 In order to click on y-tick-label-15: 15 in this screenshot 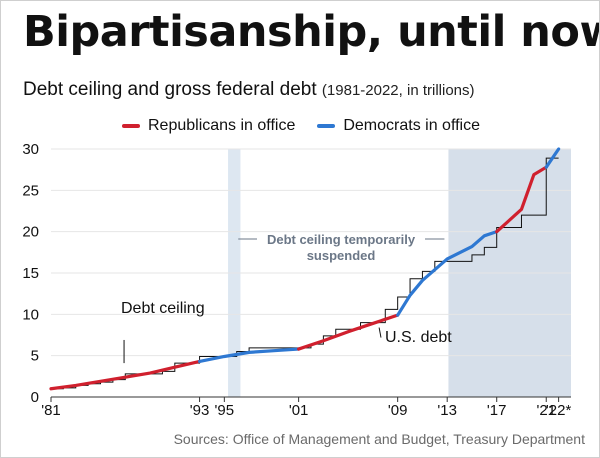, I will do `click(30, 273)`.